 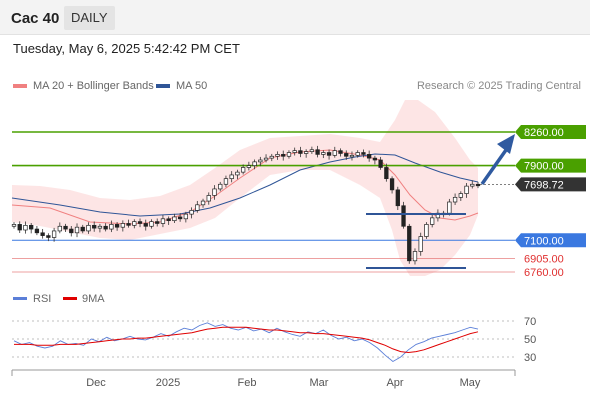 I want to click on ma9-legend-label: 9MA, so click(x=93, y=299).